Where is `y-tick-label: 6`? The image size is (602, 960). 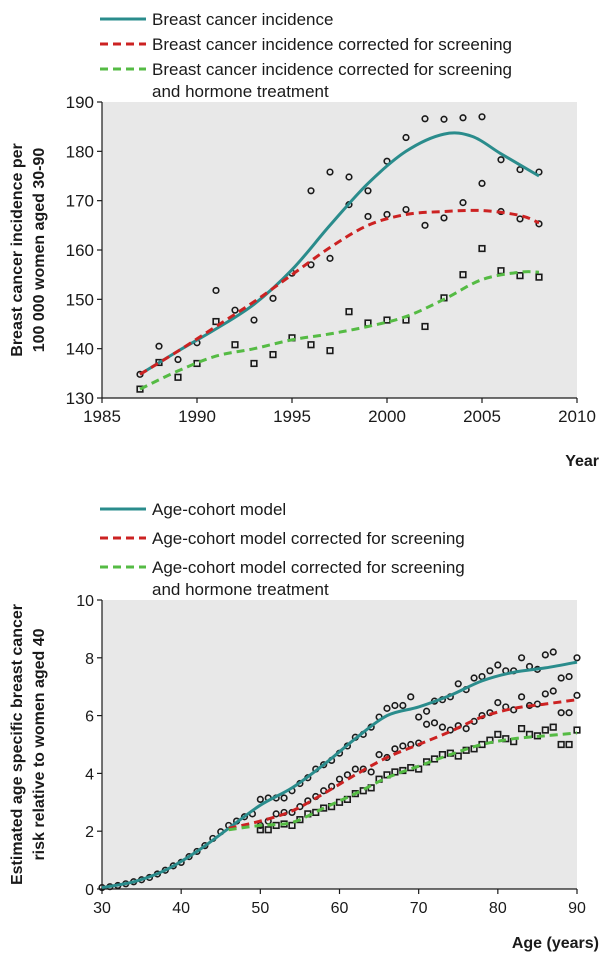 y-tick-label: 6 is located at coordinates (89, 717).